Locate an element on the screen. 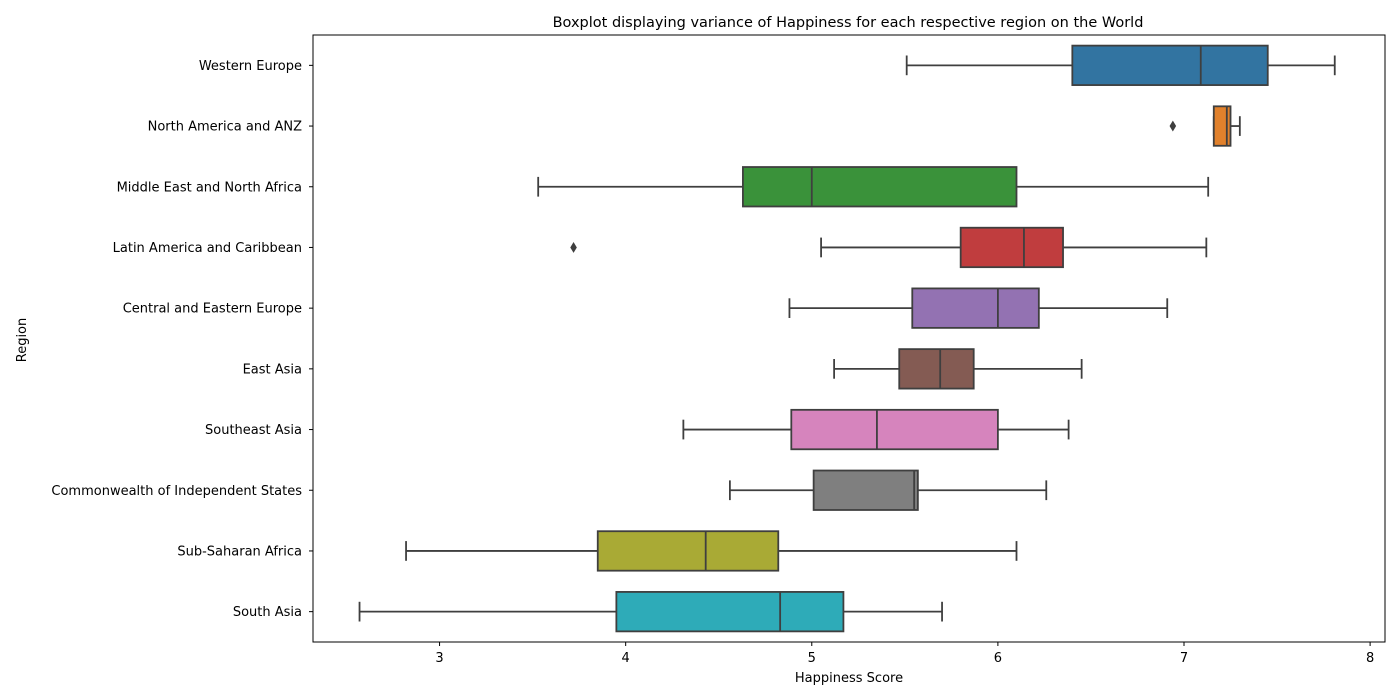 The image size is (1400, 700). y-tick-label: Southeast Asia is located at coordinates (253, 430).